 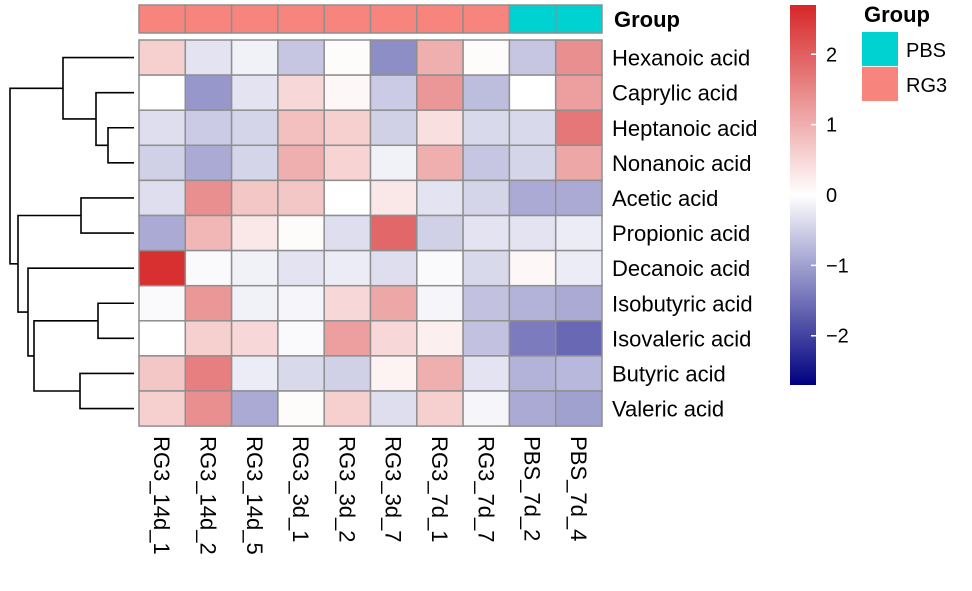 I want to click on row-label: Nonanoic acid, so click(x=681, y=163).